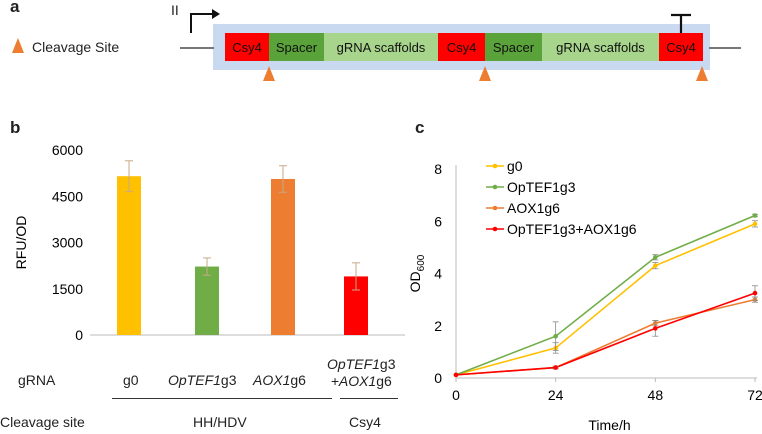 The width and height of the screenshot is (762, 434). What do you see at coordinates (67, 243) in the screenshot?
I see `bar-y-tick-label: 3000` at bounding box center [67, 243].